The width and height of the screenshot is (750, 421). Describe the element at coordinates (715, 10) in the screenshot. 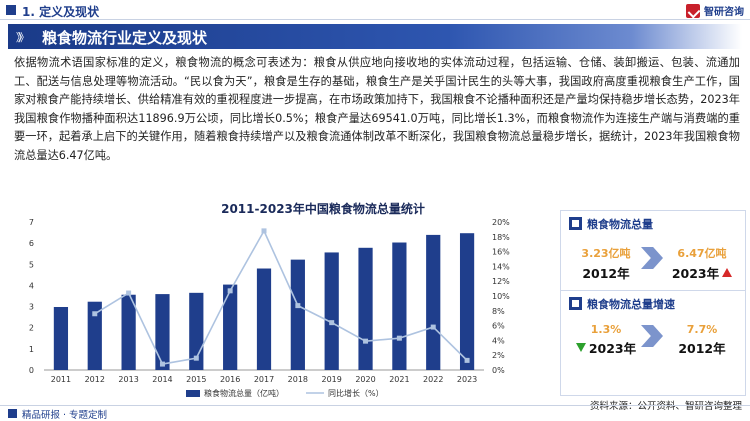

I see `brand-logo: 智研咨询` at that location.